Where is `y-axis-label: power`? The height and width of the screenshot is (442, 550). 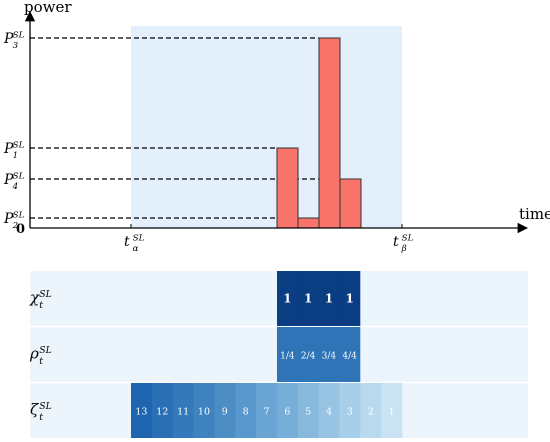 y-axis-label: power is located at coordinates (48, 8).